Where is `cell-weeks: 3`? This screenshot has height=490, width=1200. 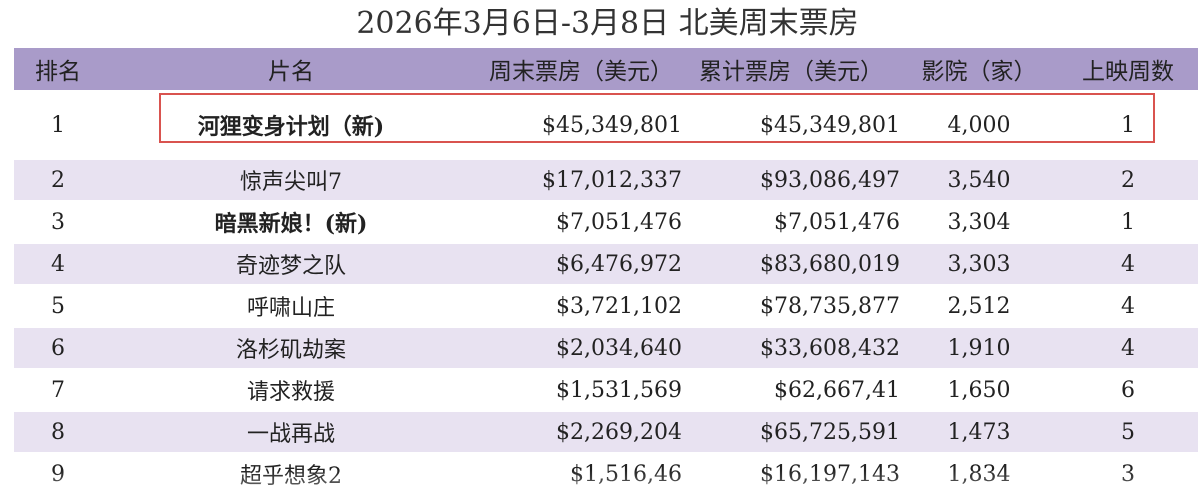
cell-weeks: 3 is located at coordinates (1128, 471).